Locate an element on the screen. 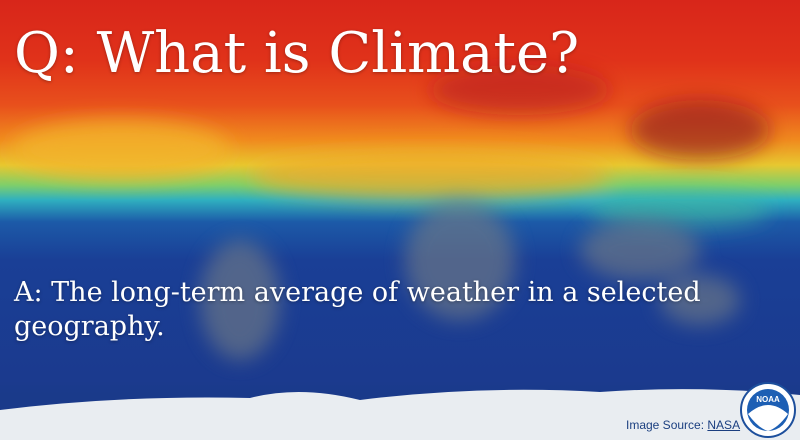 The height and width of the screenshot is (440, 800). noaa-logo: NOAA is located at coordinates (768, 410).